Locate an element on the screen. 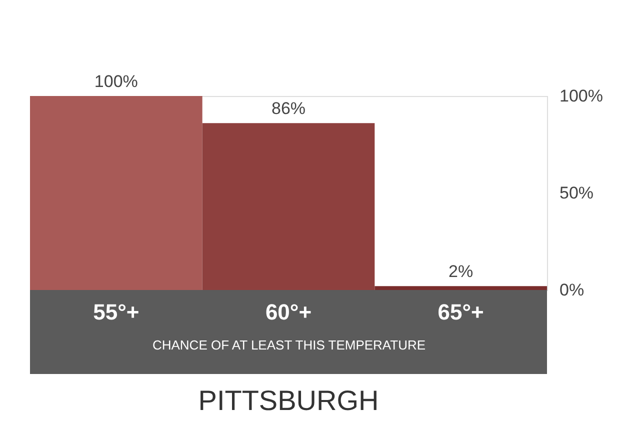  x-tick-label: 55°+ is located at coordinates (116, 312).